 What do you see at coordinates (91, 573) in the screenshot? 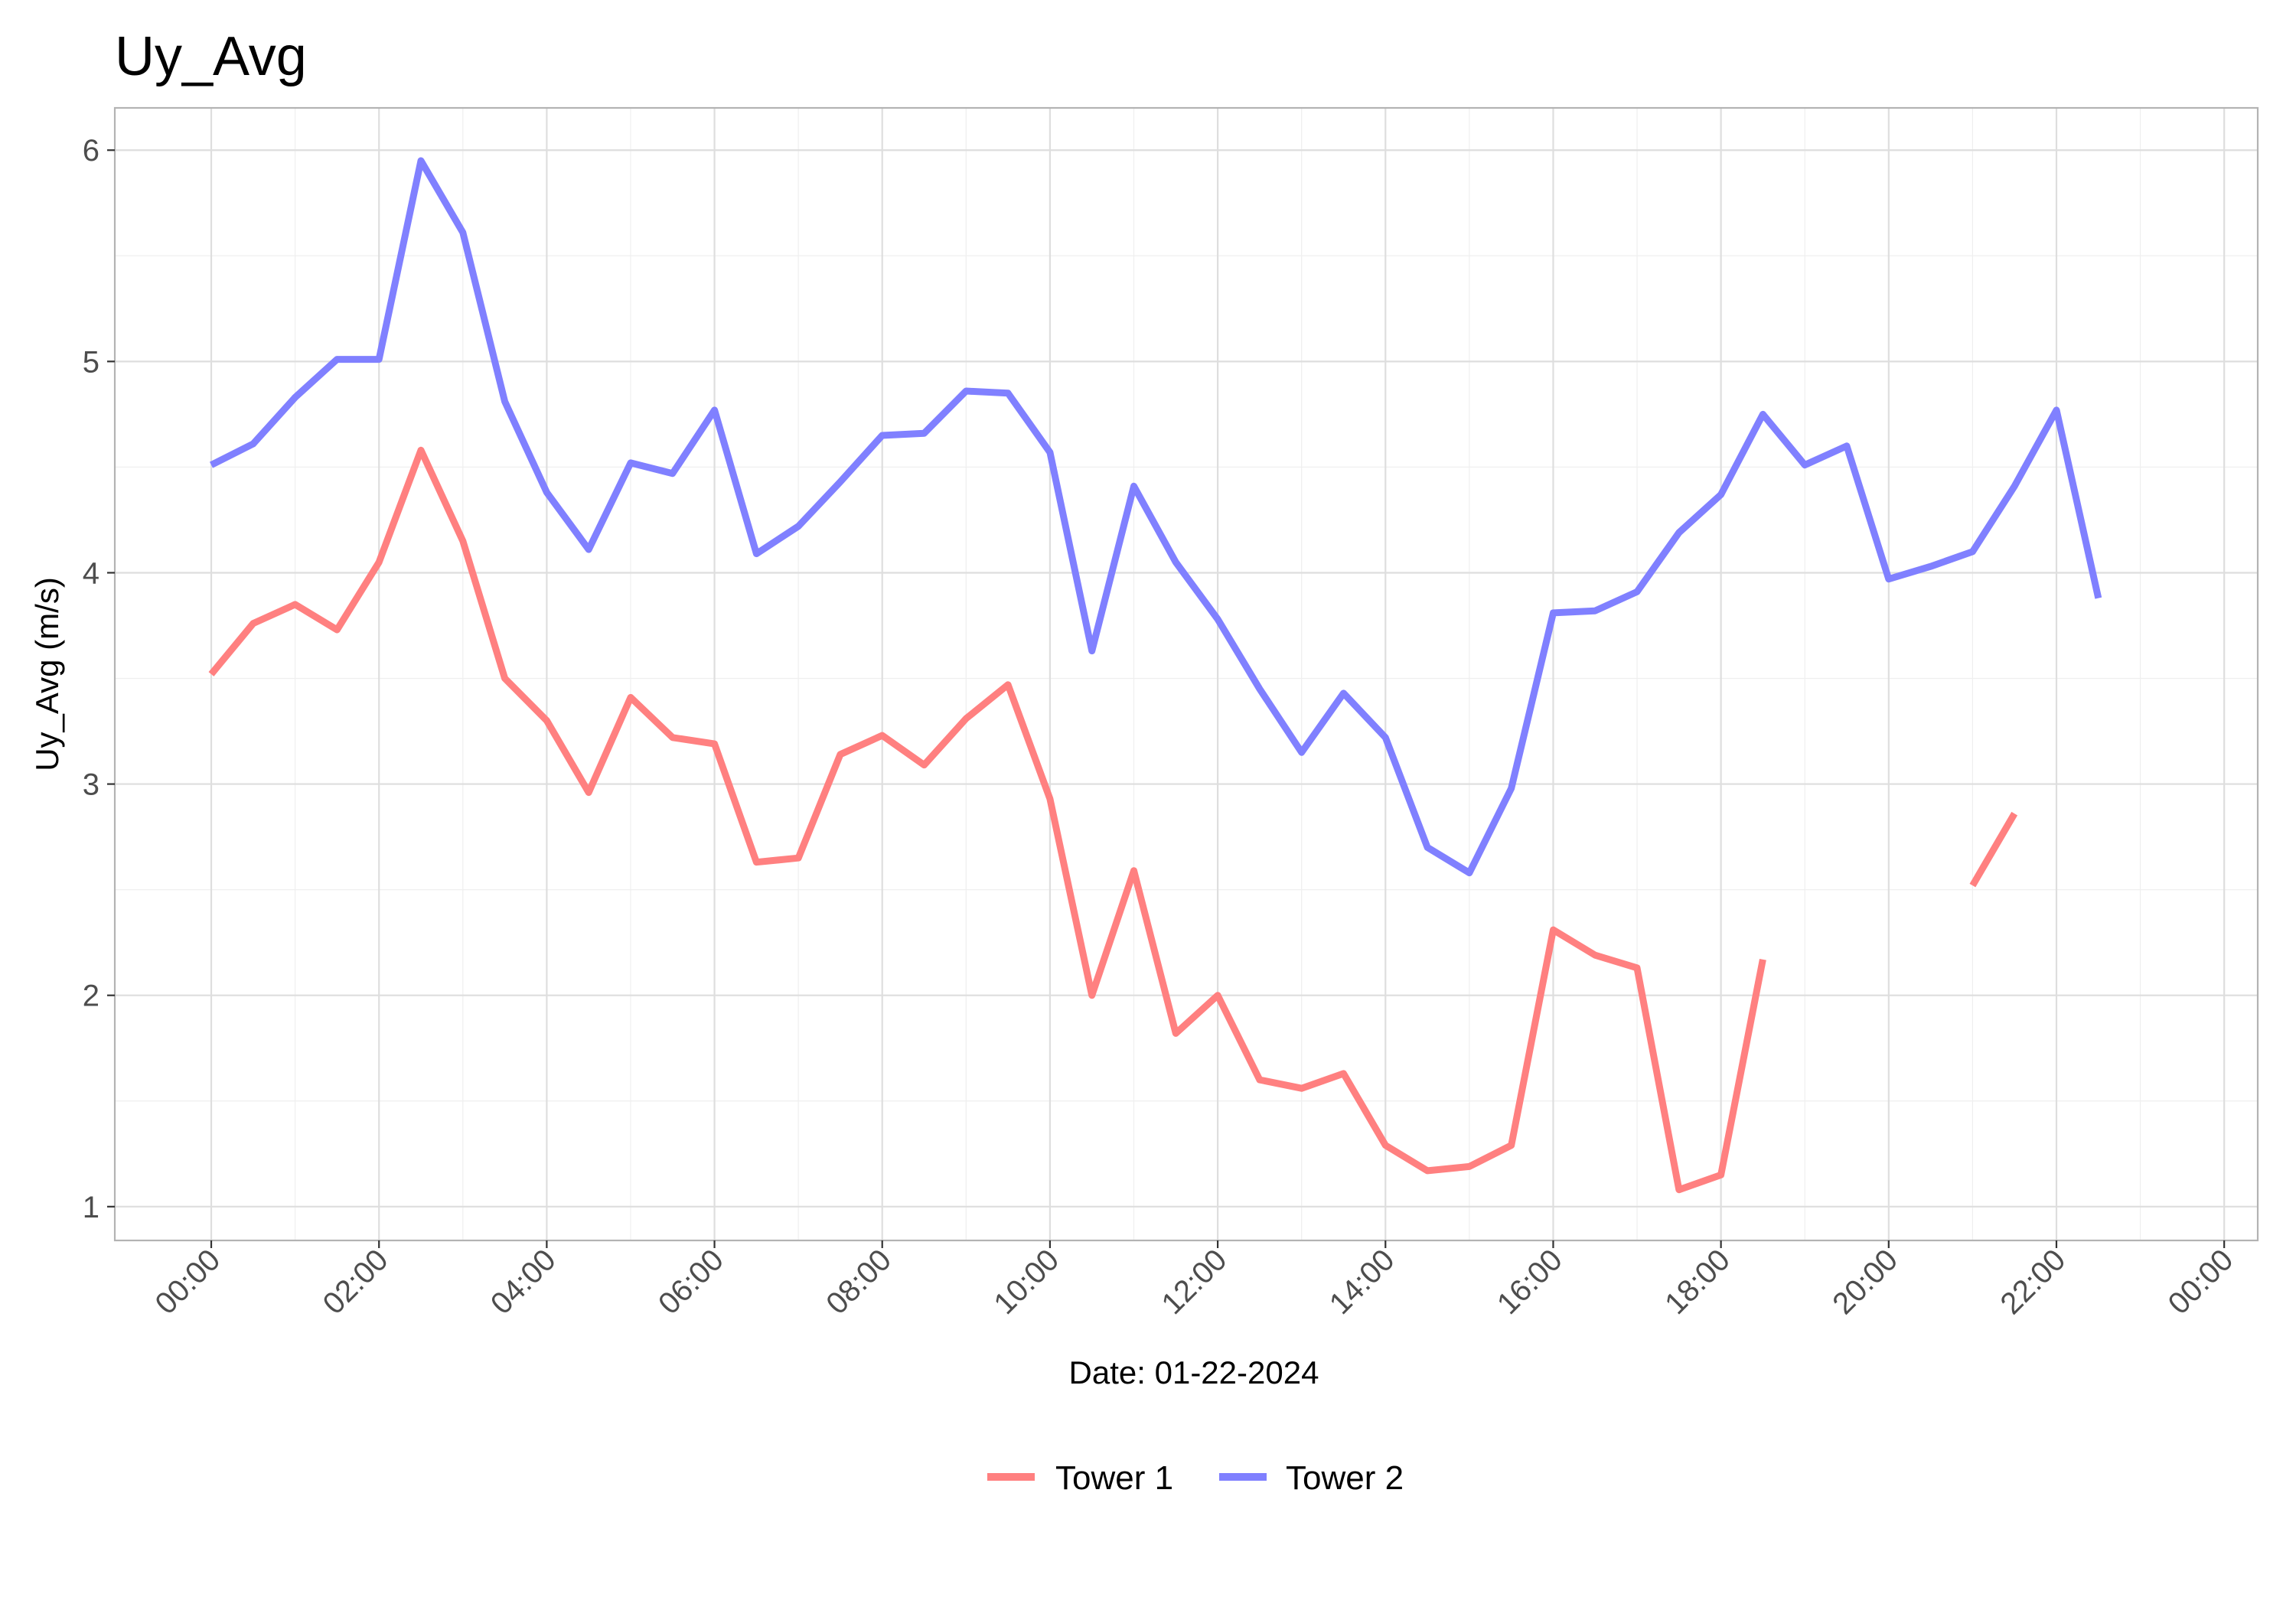
I see `y-tick-label: 4` at bounding box center [91, 573].